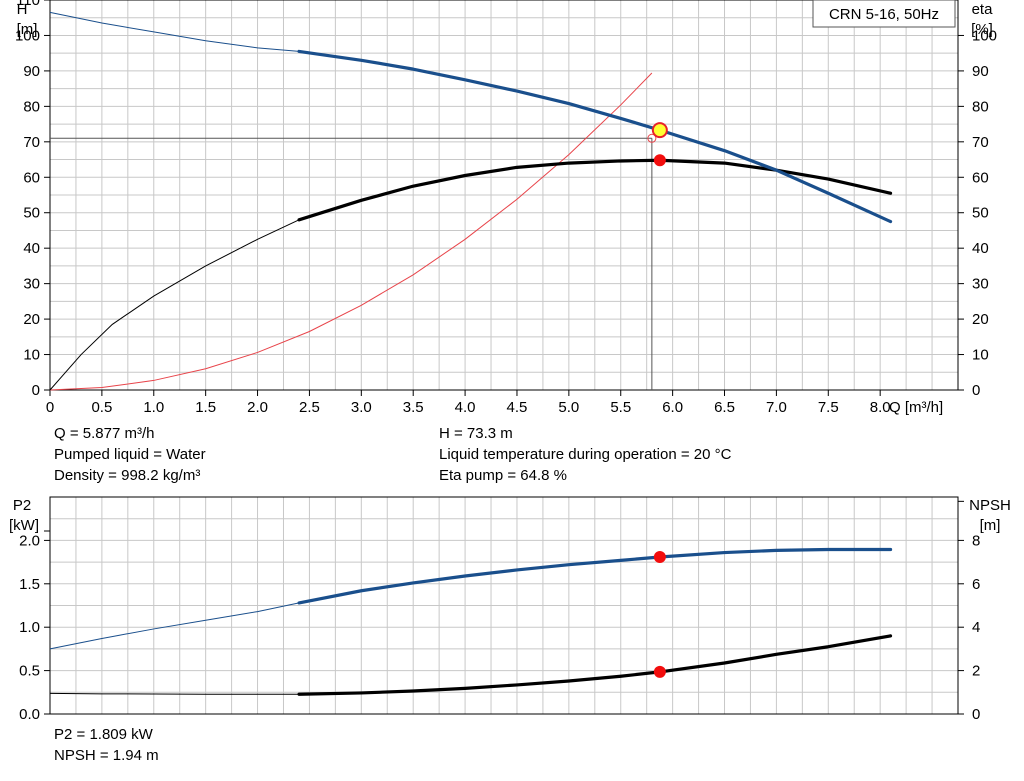 This screenshot has width=1024, height=781. What do you see at coordinates (31, 142) in the screenshot?
I see `top-left-tick-label: 70` at bounding box center [31, 142].